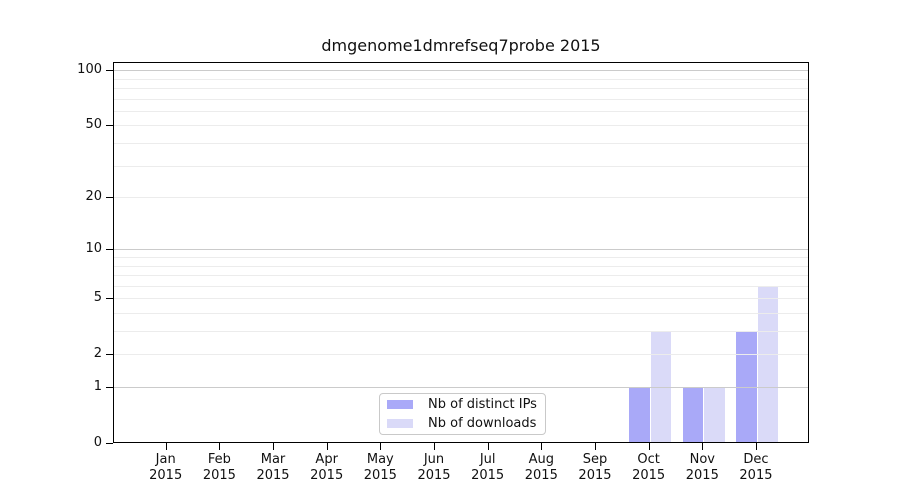  What do you see at coordinates (434, 467) in the screenshot?
I see `x-tick-label: Jun 2015` at bounding box center [434, 467].